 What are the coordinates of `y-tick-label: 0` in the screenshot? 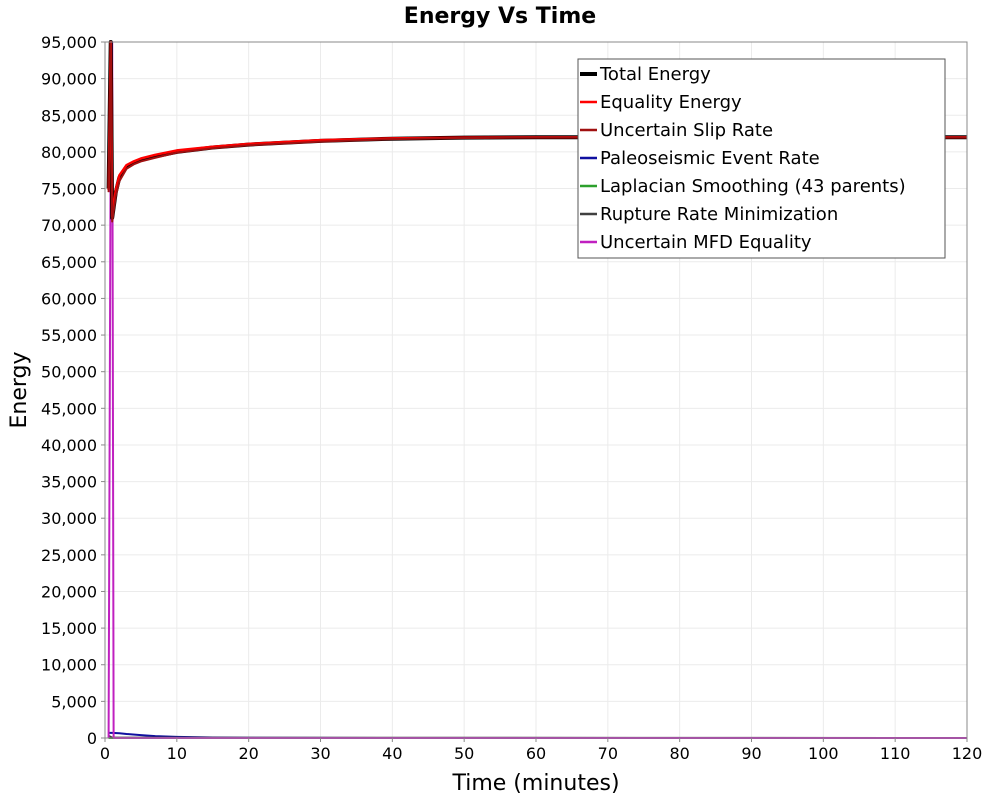 It's located at (92, 738).